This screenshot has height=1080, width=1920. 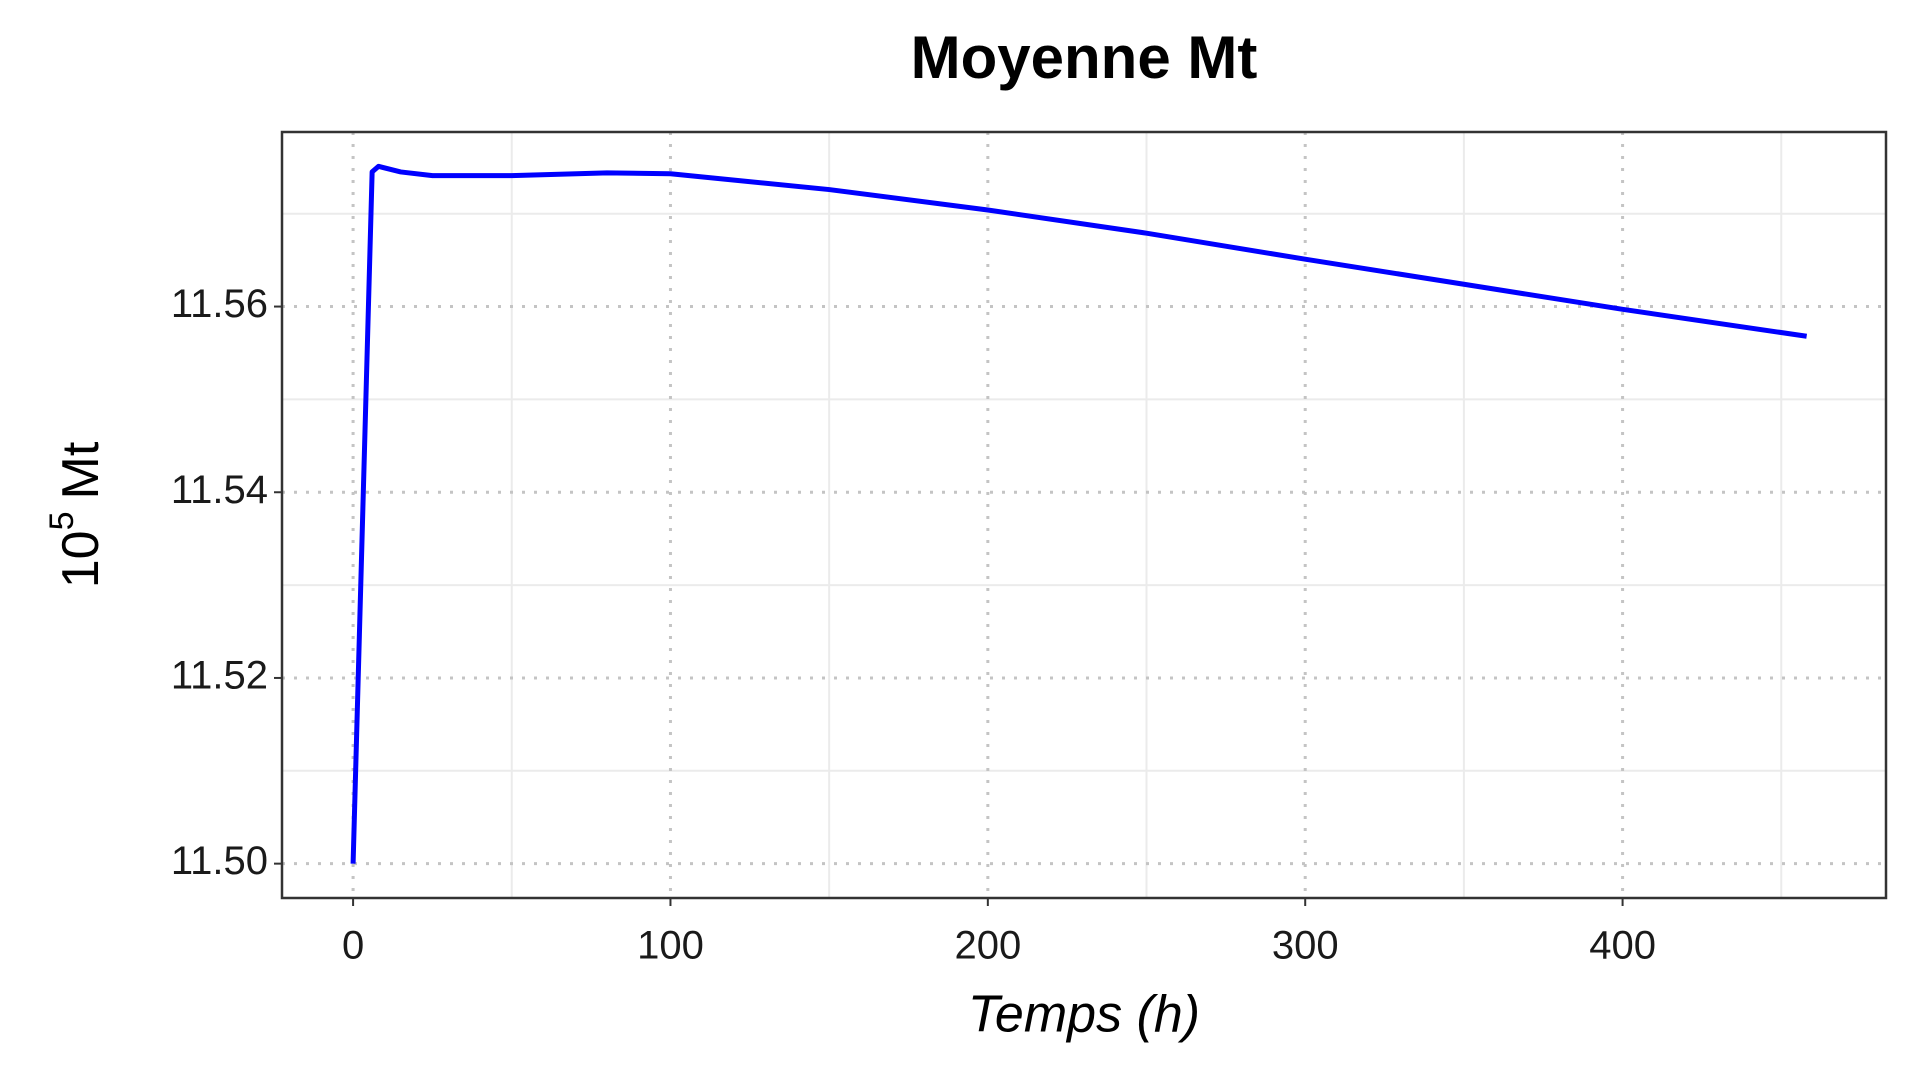 I want to click on y-title-exponent: 5, so click(x=62, y=521).